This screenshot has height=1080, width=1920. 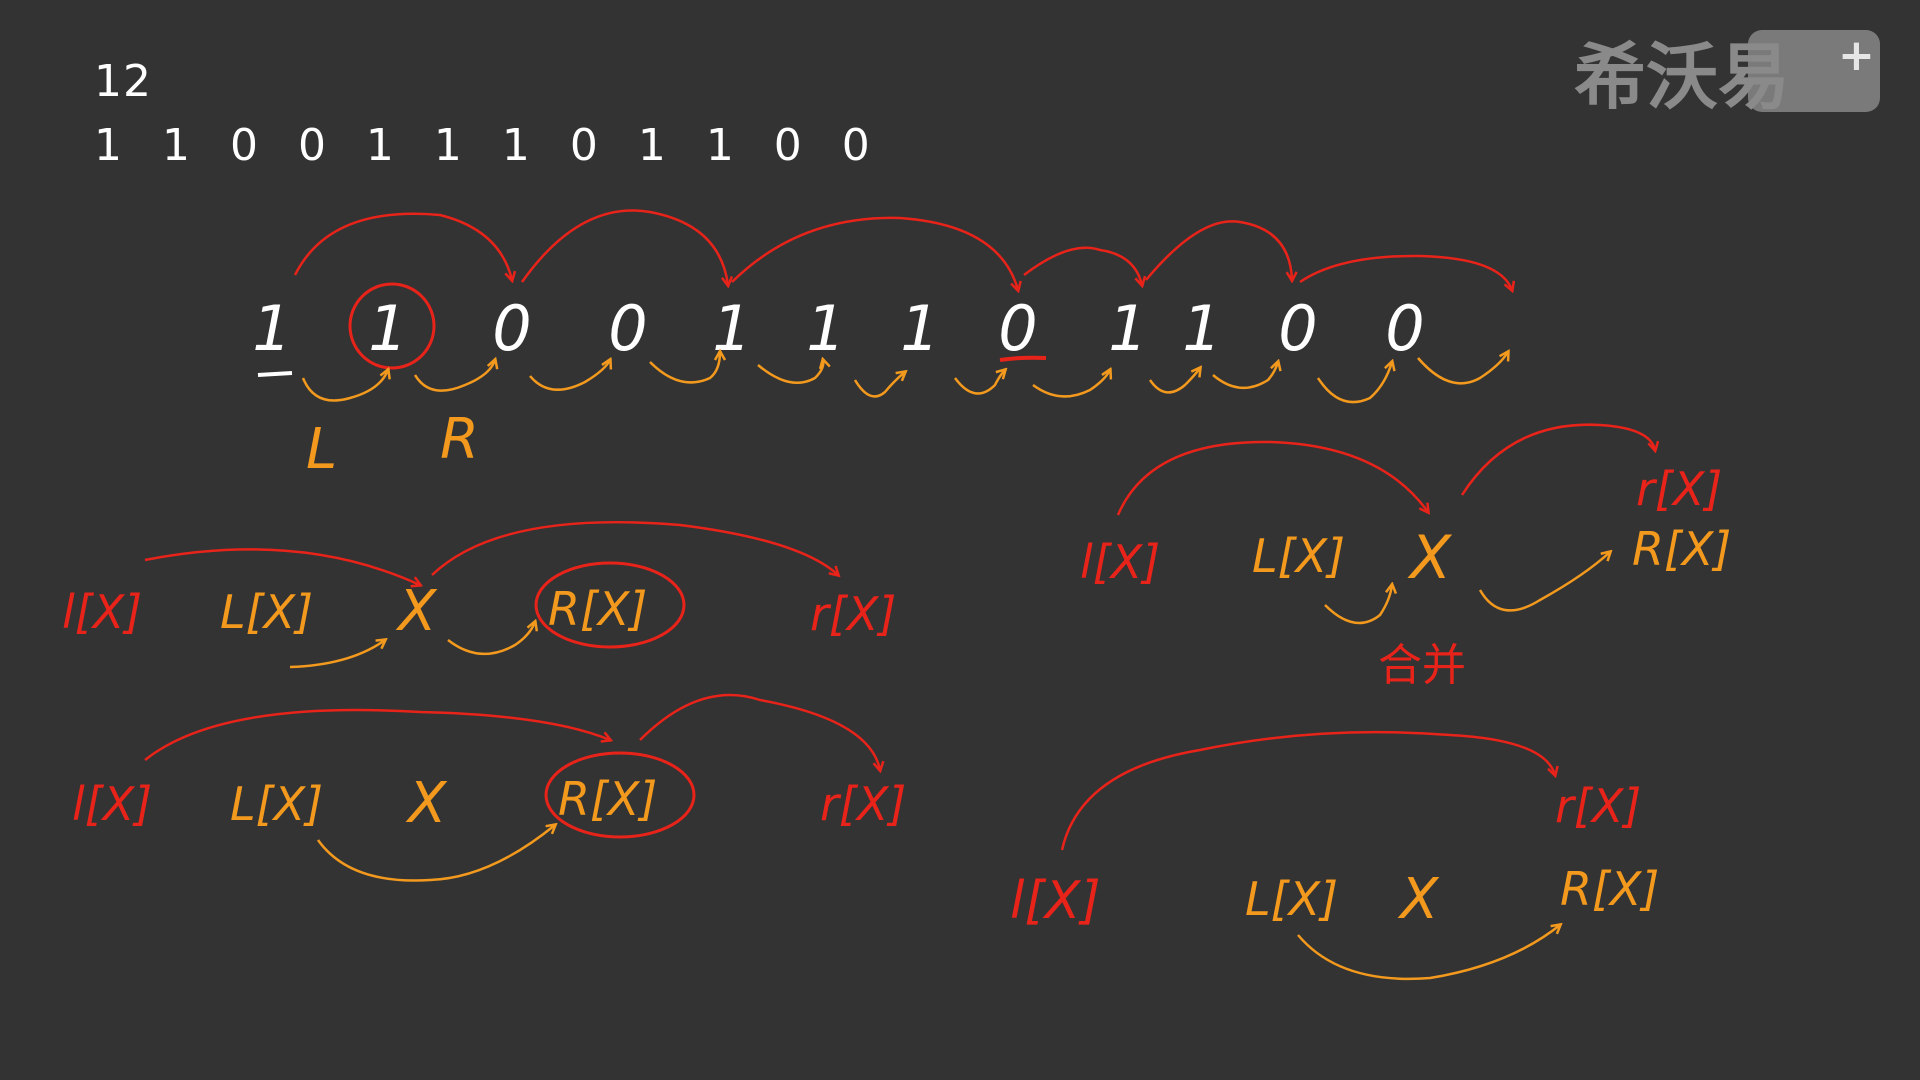 I want to click on case-b-circle-R, so click(x=620, y=795).